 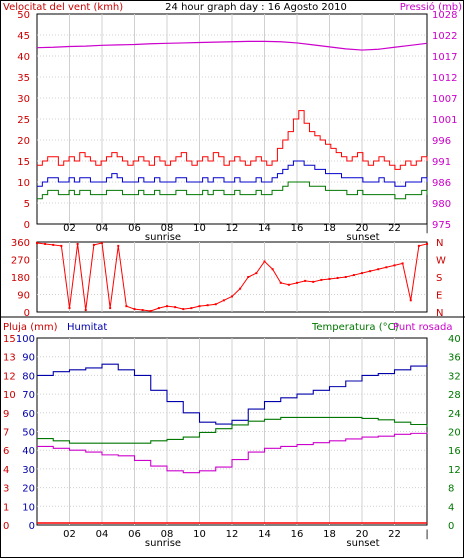 I want to click on panel1-sunset-label: sunset, so click(x=362, y=237).